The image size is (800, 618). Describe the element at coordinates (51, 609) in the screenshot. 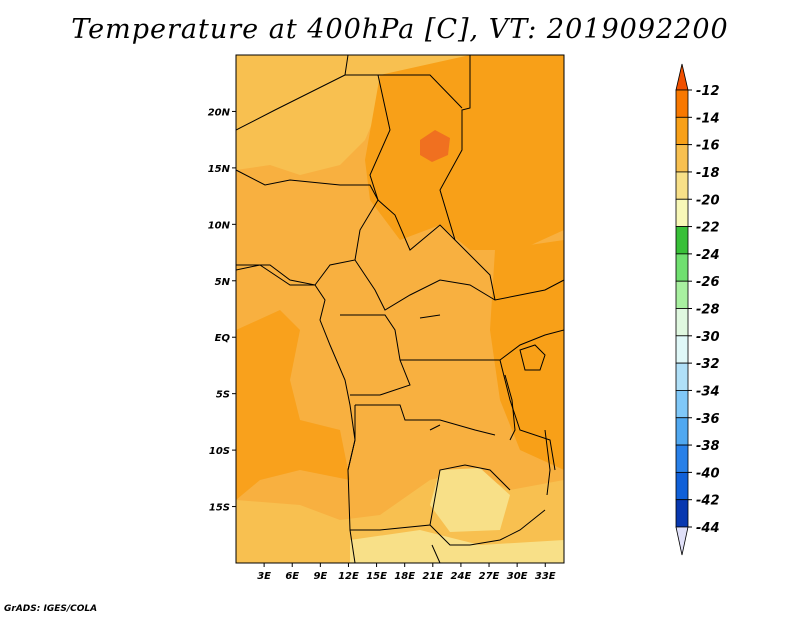

I see `credit-text: GrADS: IGES/COLA` at that location.